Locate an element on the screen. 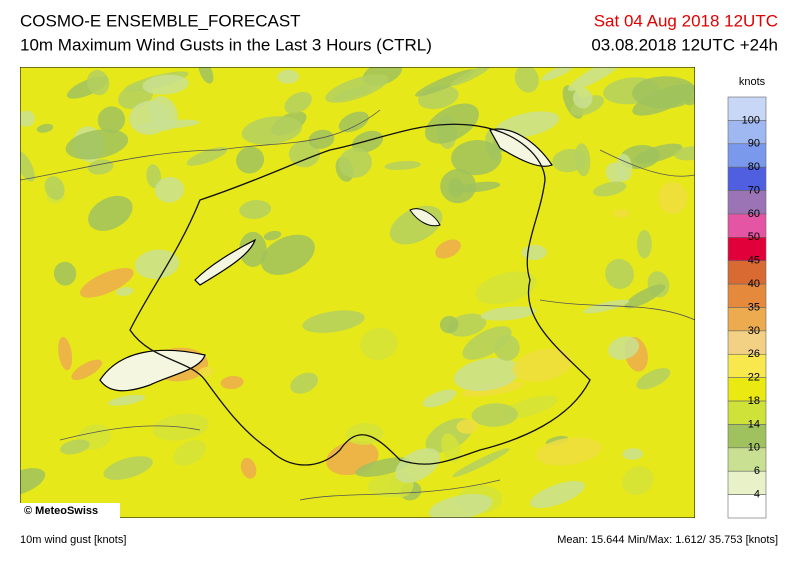 Image resolution: width=800 pixels, height=562 pixels. level-label: 18 is located at coordinates (754, 401).